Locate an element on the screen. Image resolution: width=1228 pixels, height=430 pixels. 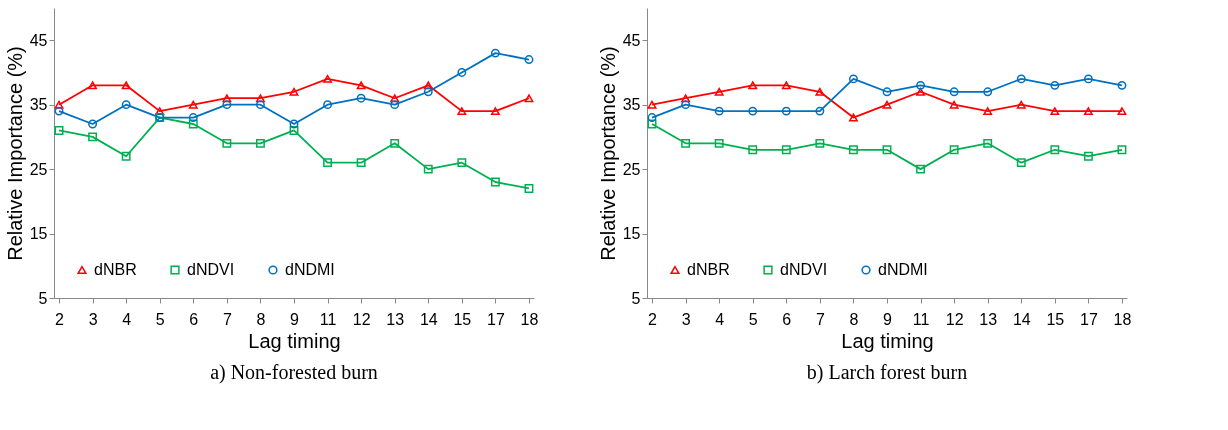
y-tick-label: 35 is located at coordinates (631, 105).